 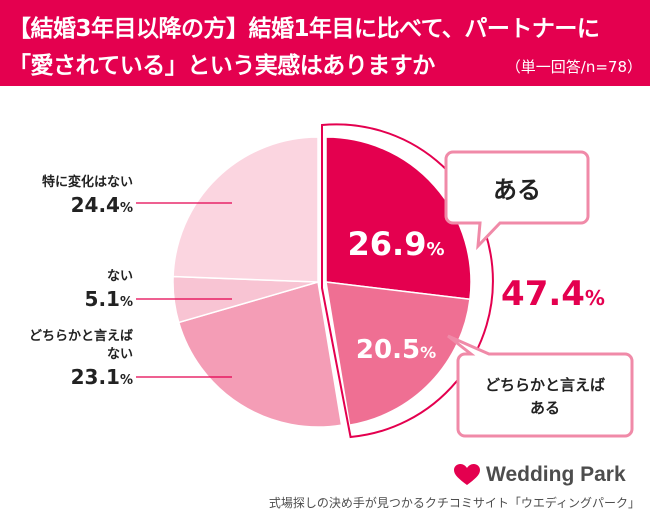 I want to click on callout-rather-yes: どちらかと言えば ある, so click(x=540, y=386).